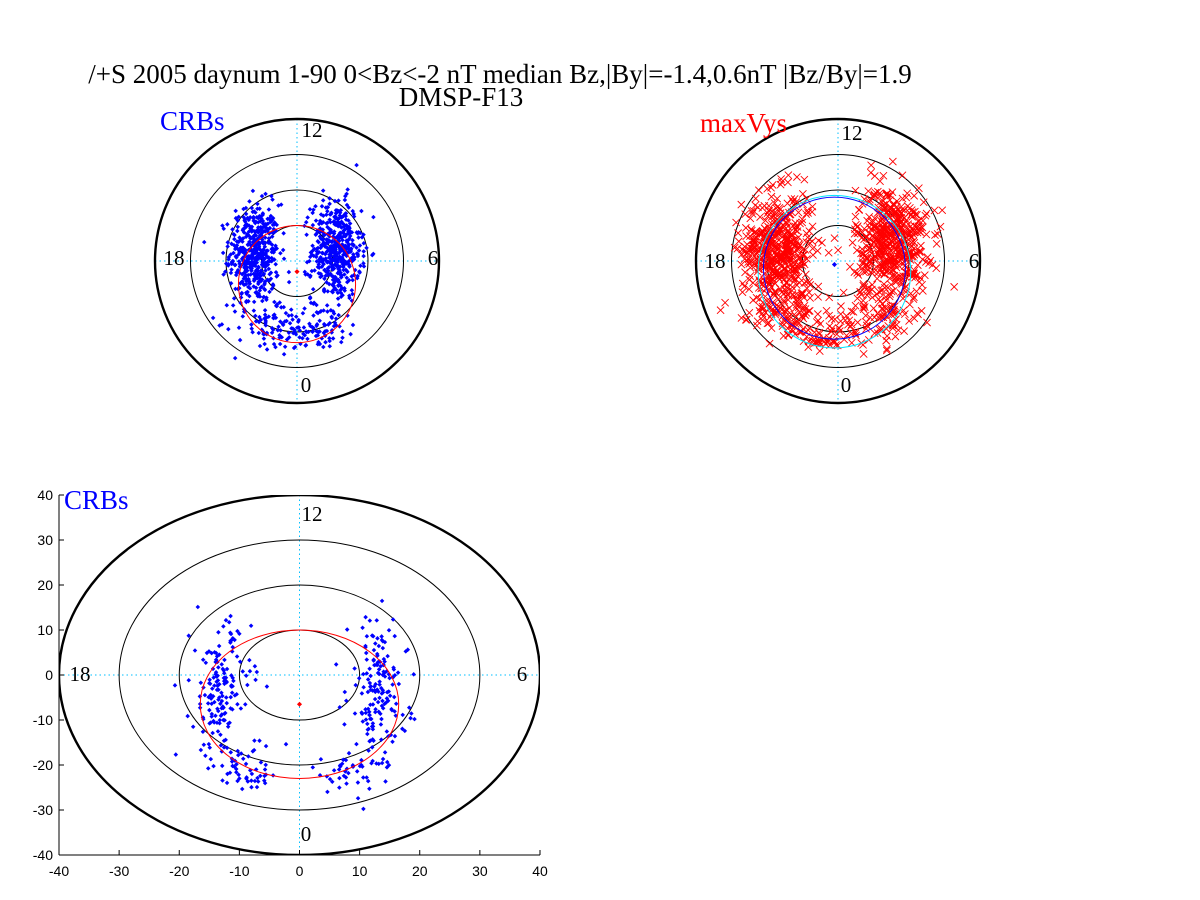 The image size is (1200, 900). Describe the element at coordinates (480, 871) in the screenshot. I see `x-tick-label: 30` at that location.